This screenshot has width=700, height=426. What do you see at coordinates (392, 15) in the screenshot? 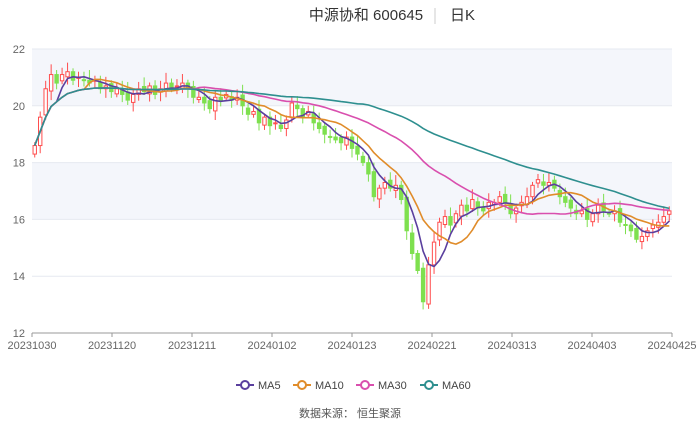
I see `chart-title: 中源协和 600645 日K` at bounding box center [392, 15].